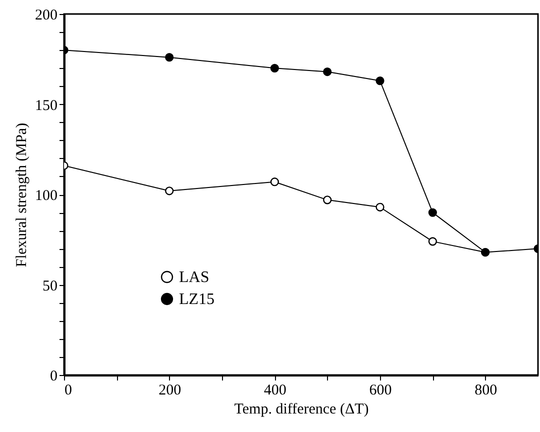  What do you see at coordinates (486, 390) in the screenshot?
I see `x-tick-label: 800` at bounding box center [486, 390].